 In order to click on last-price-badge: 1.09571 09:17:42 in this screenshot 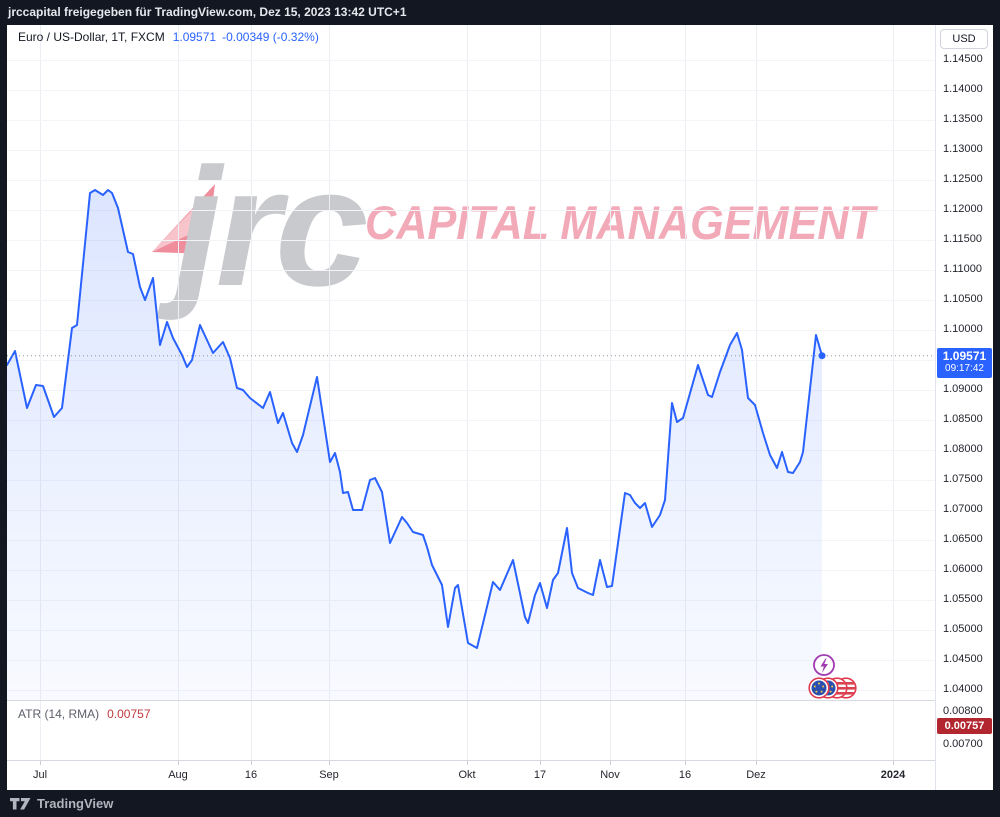, I will do `click(964, 362)`.